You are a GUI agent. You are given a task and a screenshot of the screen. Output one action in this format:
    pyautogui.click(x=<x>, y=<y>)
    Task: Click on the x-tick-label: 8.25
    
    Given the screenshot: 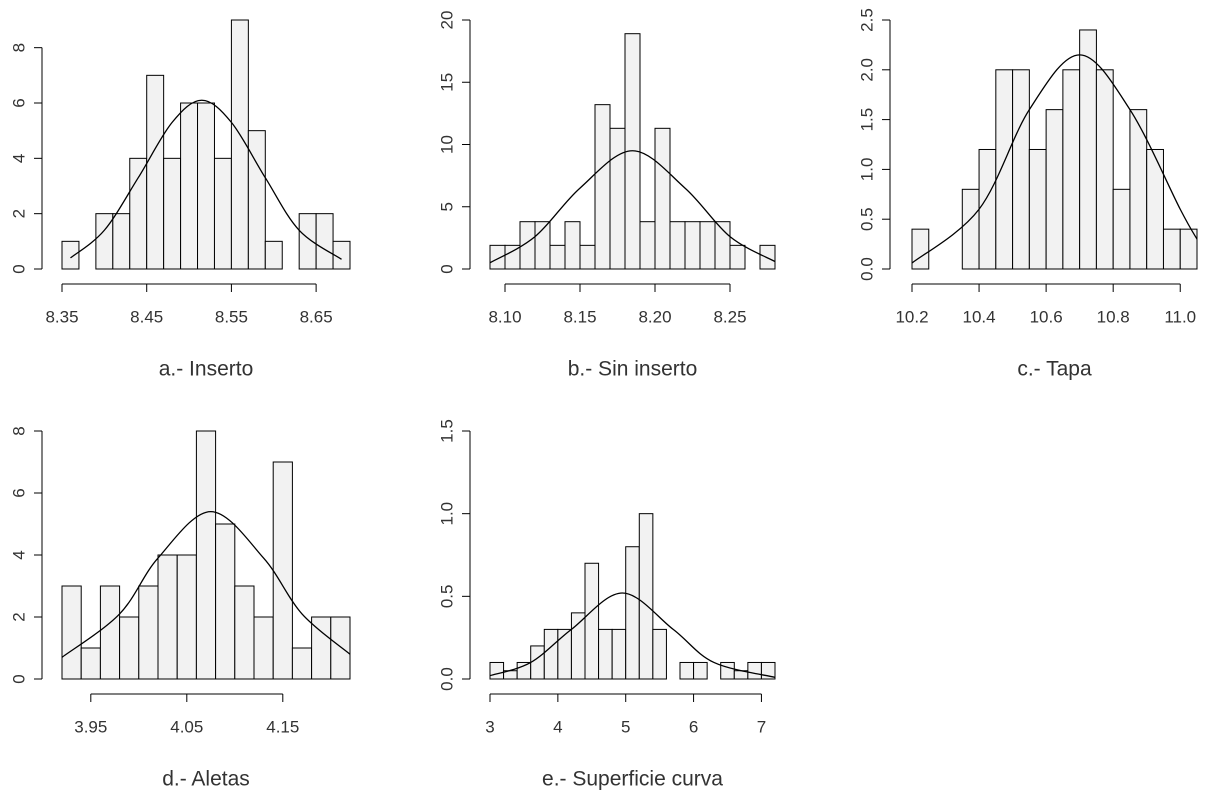 What is the action you would take?
    pyautogui.click(x=729, y=316)
    